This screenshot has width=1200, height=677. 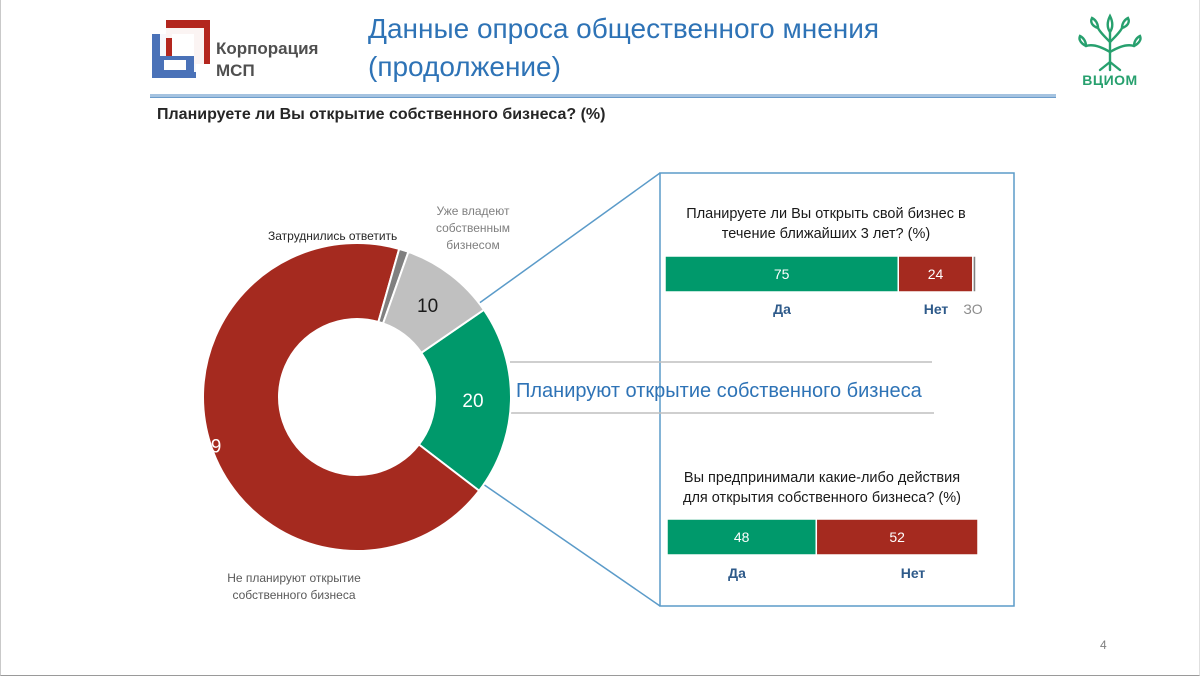 What do you see at coordinates (267, 60) in the screenshot?
I see `msp-logo-text: Корпорация МСП` at bounding box center [267, 60].